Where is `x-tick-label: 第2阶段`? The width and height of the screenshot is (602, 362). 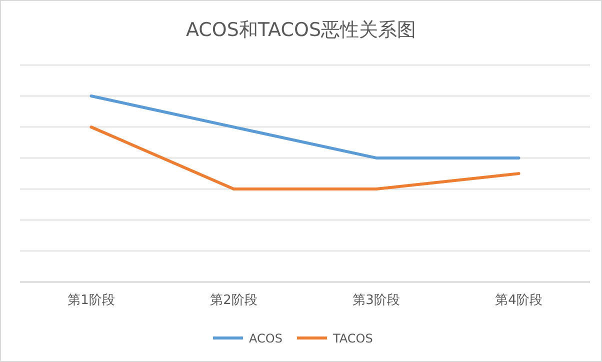
x-tick-label: 第2阶段 is located at coordinates (234, 300).